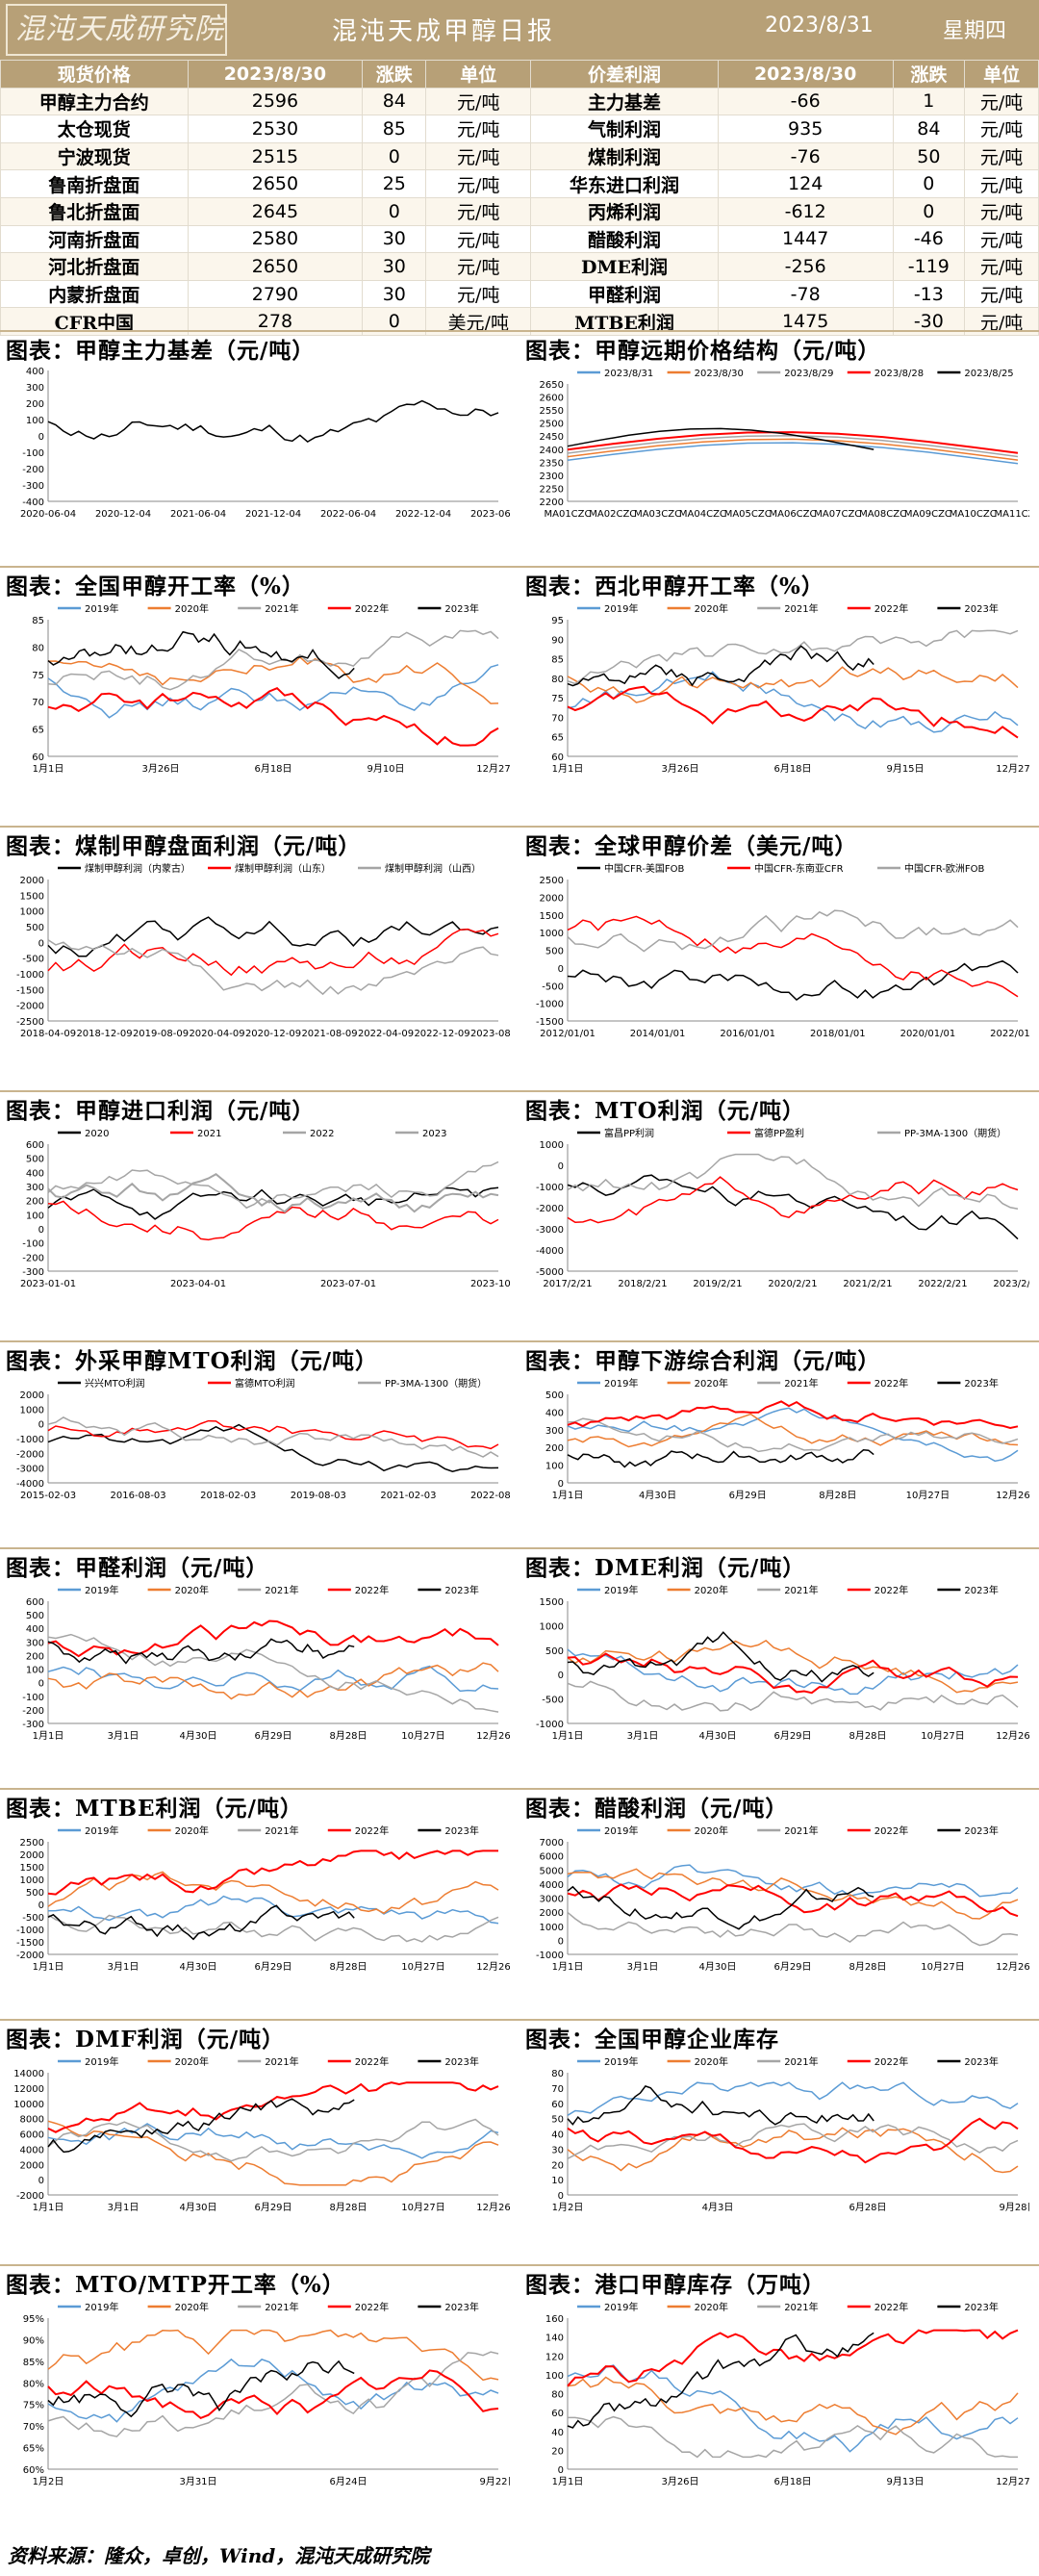 Image resolution: width=1039 pixels, height=2576 pixels. What do you see at coordinates (519, 129) in the screenshot?
I see `table-row: 太仓现货 2530 85 元/吨 气制利润 935 84 元/吨` at bounding box center [519, 129].